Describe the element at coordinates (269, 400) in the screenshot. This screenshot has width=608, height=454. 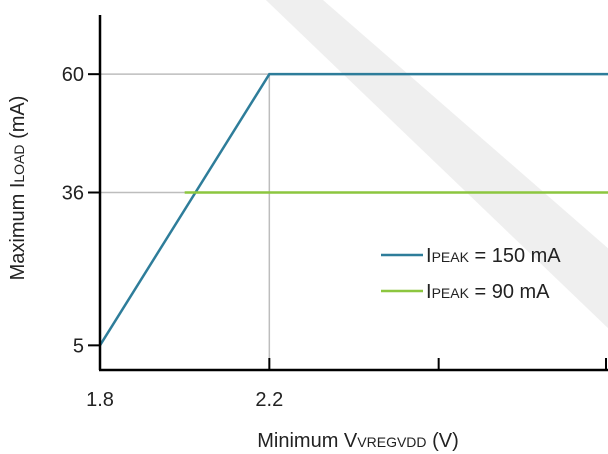
I see `x-tick-label: 2.2` at that location.